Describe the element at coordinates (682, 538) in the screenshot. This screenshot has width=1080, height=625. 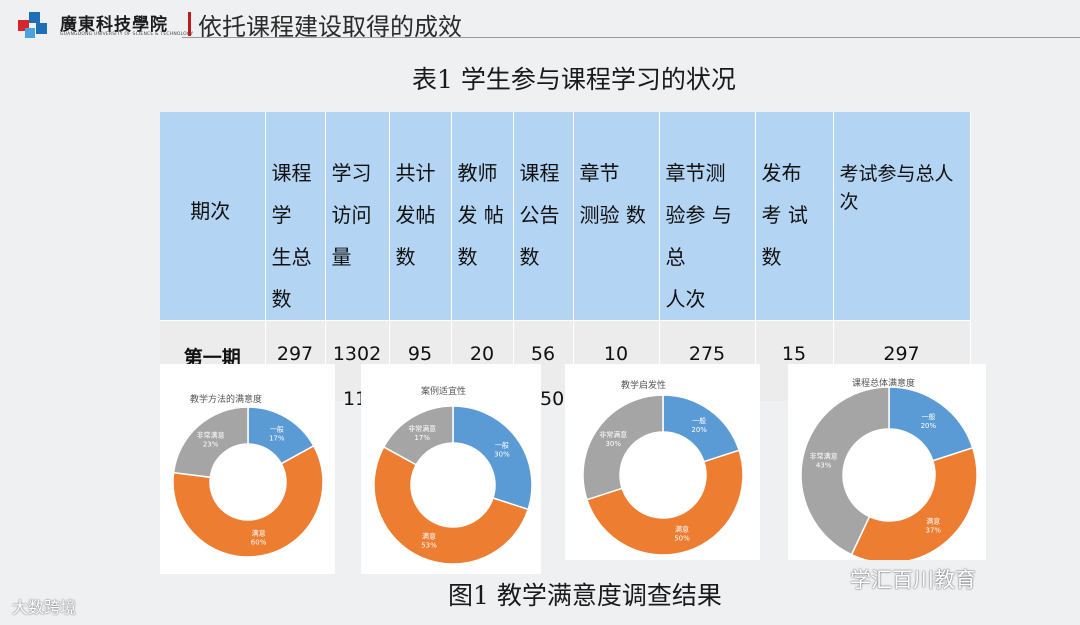
I see `slice-percent-label: 50%` at that location.